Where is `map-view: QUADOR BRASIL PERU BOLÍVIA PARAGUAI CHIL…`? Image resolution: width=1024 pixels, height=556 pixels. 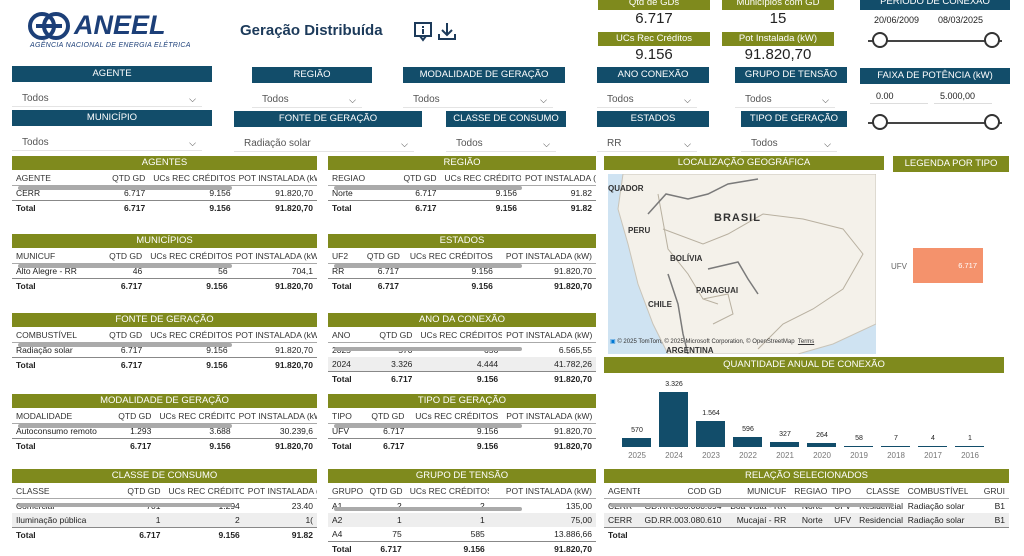
map-view: QUADOR BRASIL PERU BOLÍVIA PARAGUAI CHIL… is located at coordinates (742, 264).